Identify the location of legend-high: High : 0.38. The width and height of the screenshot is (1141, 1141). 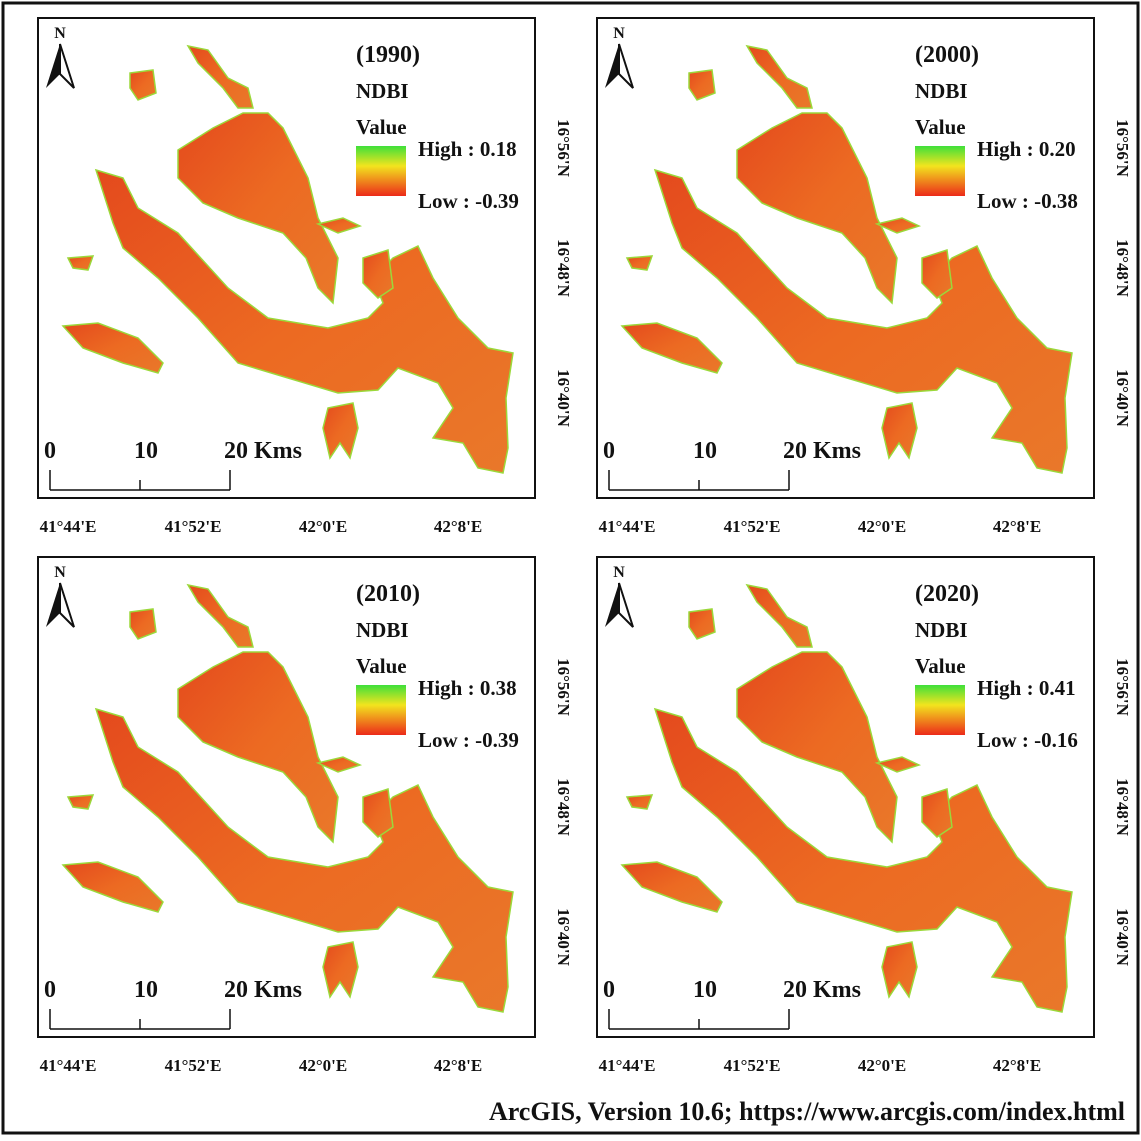
(467, 688).